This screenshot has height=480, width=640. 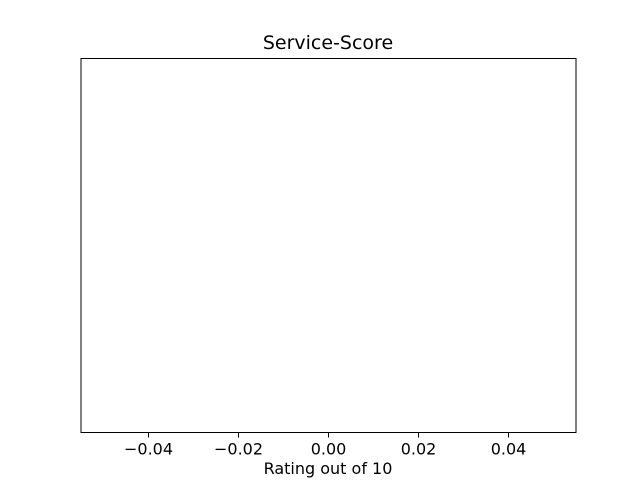 What do you see at coordinates (328, 468) in the screenshot?
I see `x-axis-label: Rating out of 10` at bounding box center [328, 468].